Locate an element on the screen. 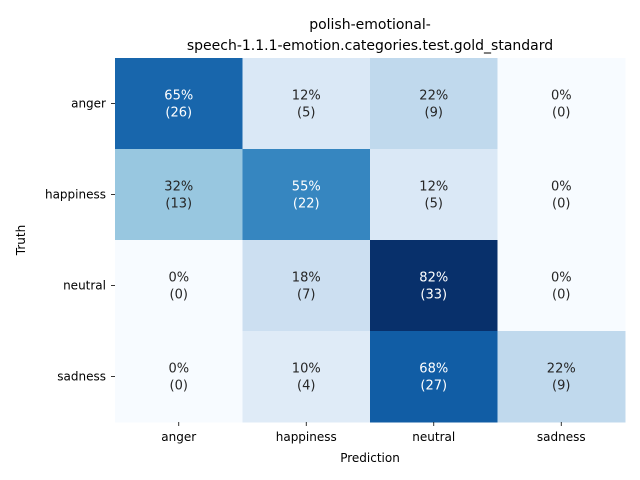 The width and height of the screenshot is (640, 480). y-tick-label: anger is located at coordinates (88, 104).